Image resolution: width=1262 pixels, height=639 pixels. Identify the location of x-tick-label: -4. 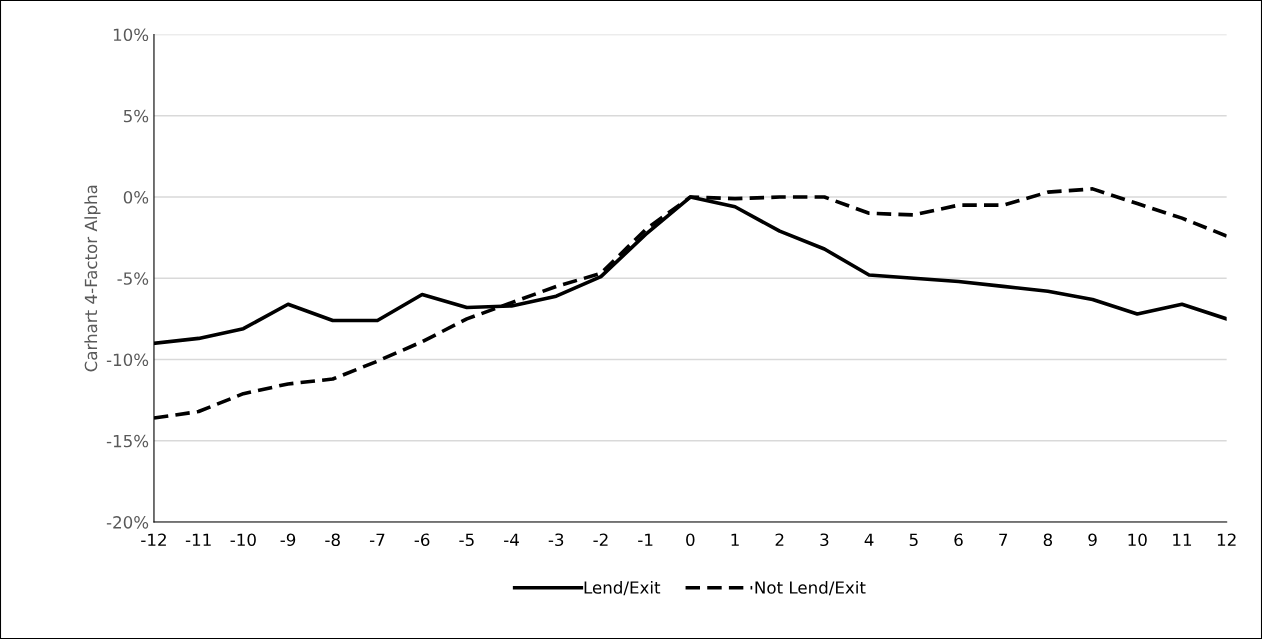
(511, 539).